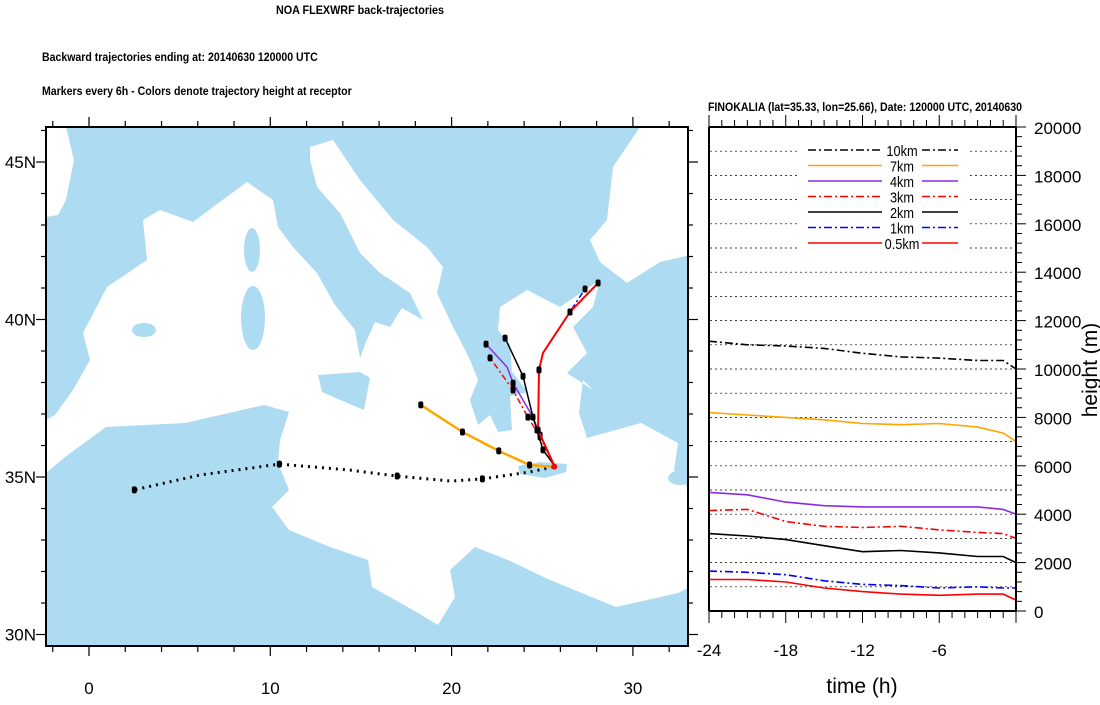 This screenshot has height=705, width=1100. I want to click on height-tick-label: 14000, so click(1057, 273).